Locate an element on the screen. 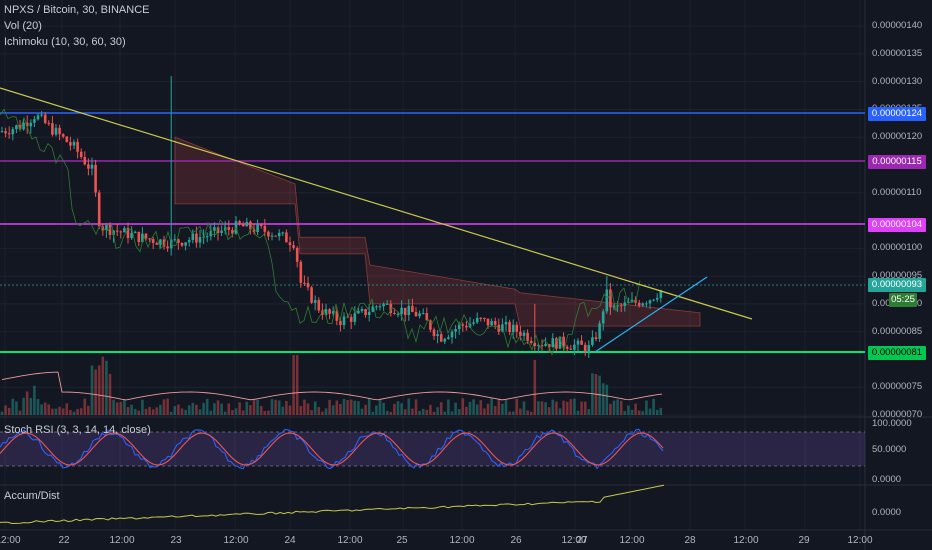  countdown-badge: 05:25 is located at coordinates (903, 300).